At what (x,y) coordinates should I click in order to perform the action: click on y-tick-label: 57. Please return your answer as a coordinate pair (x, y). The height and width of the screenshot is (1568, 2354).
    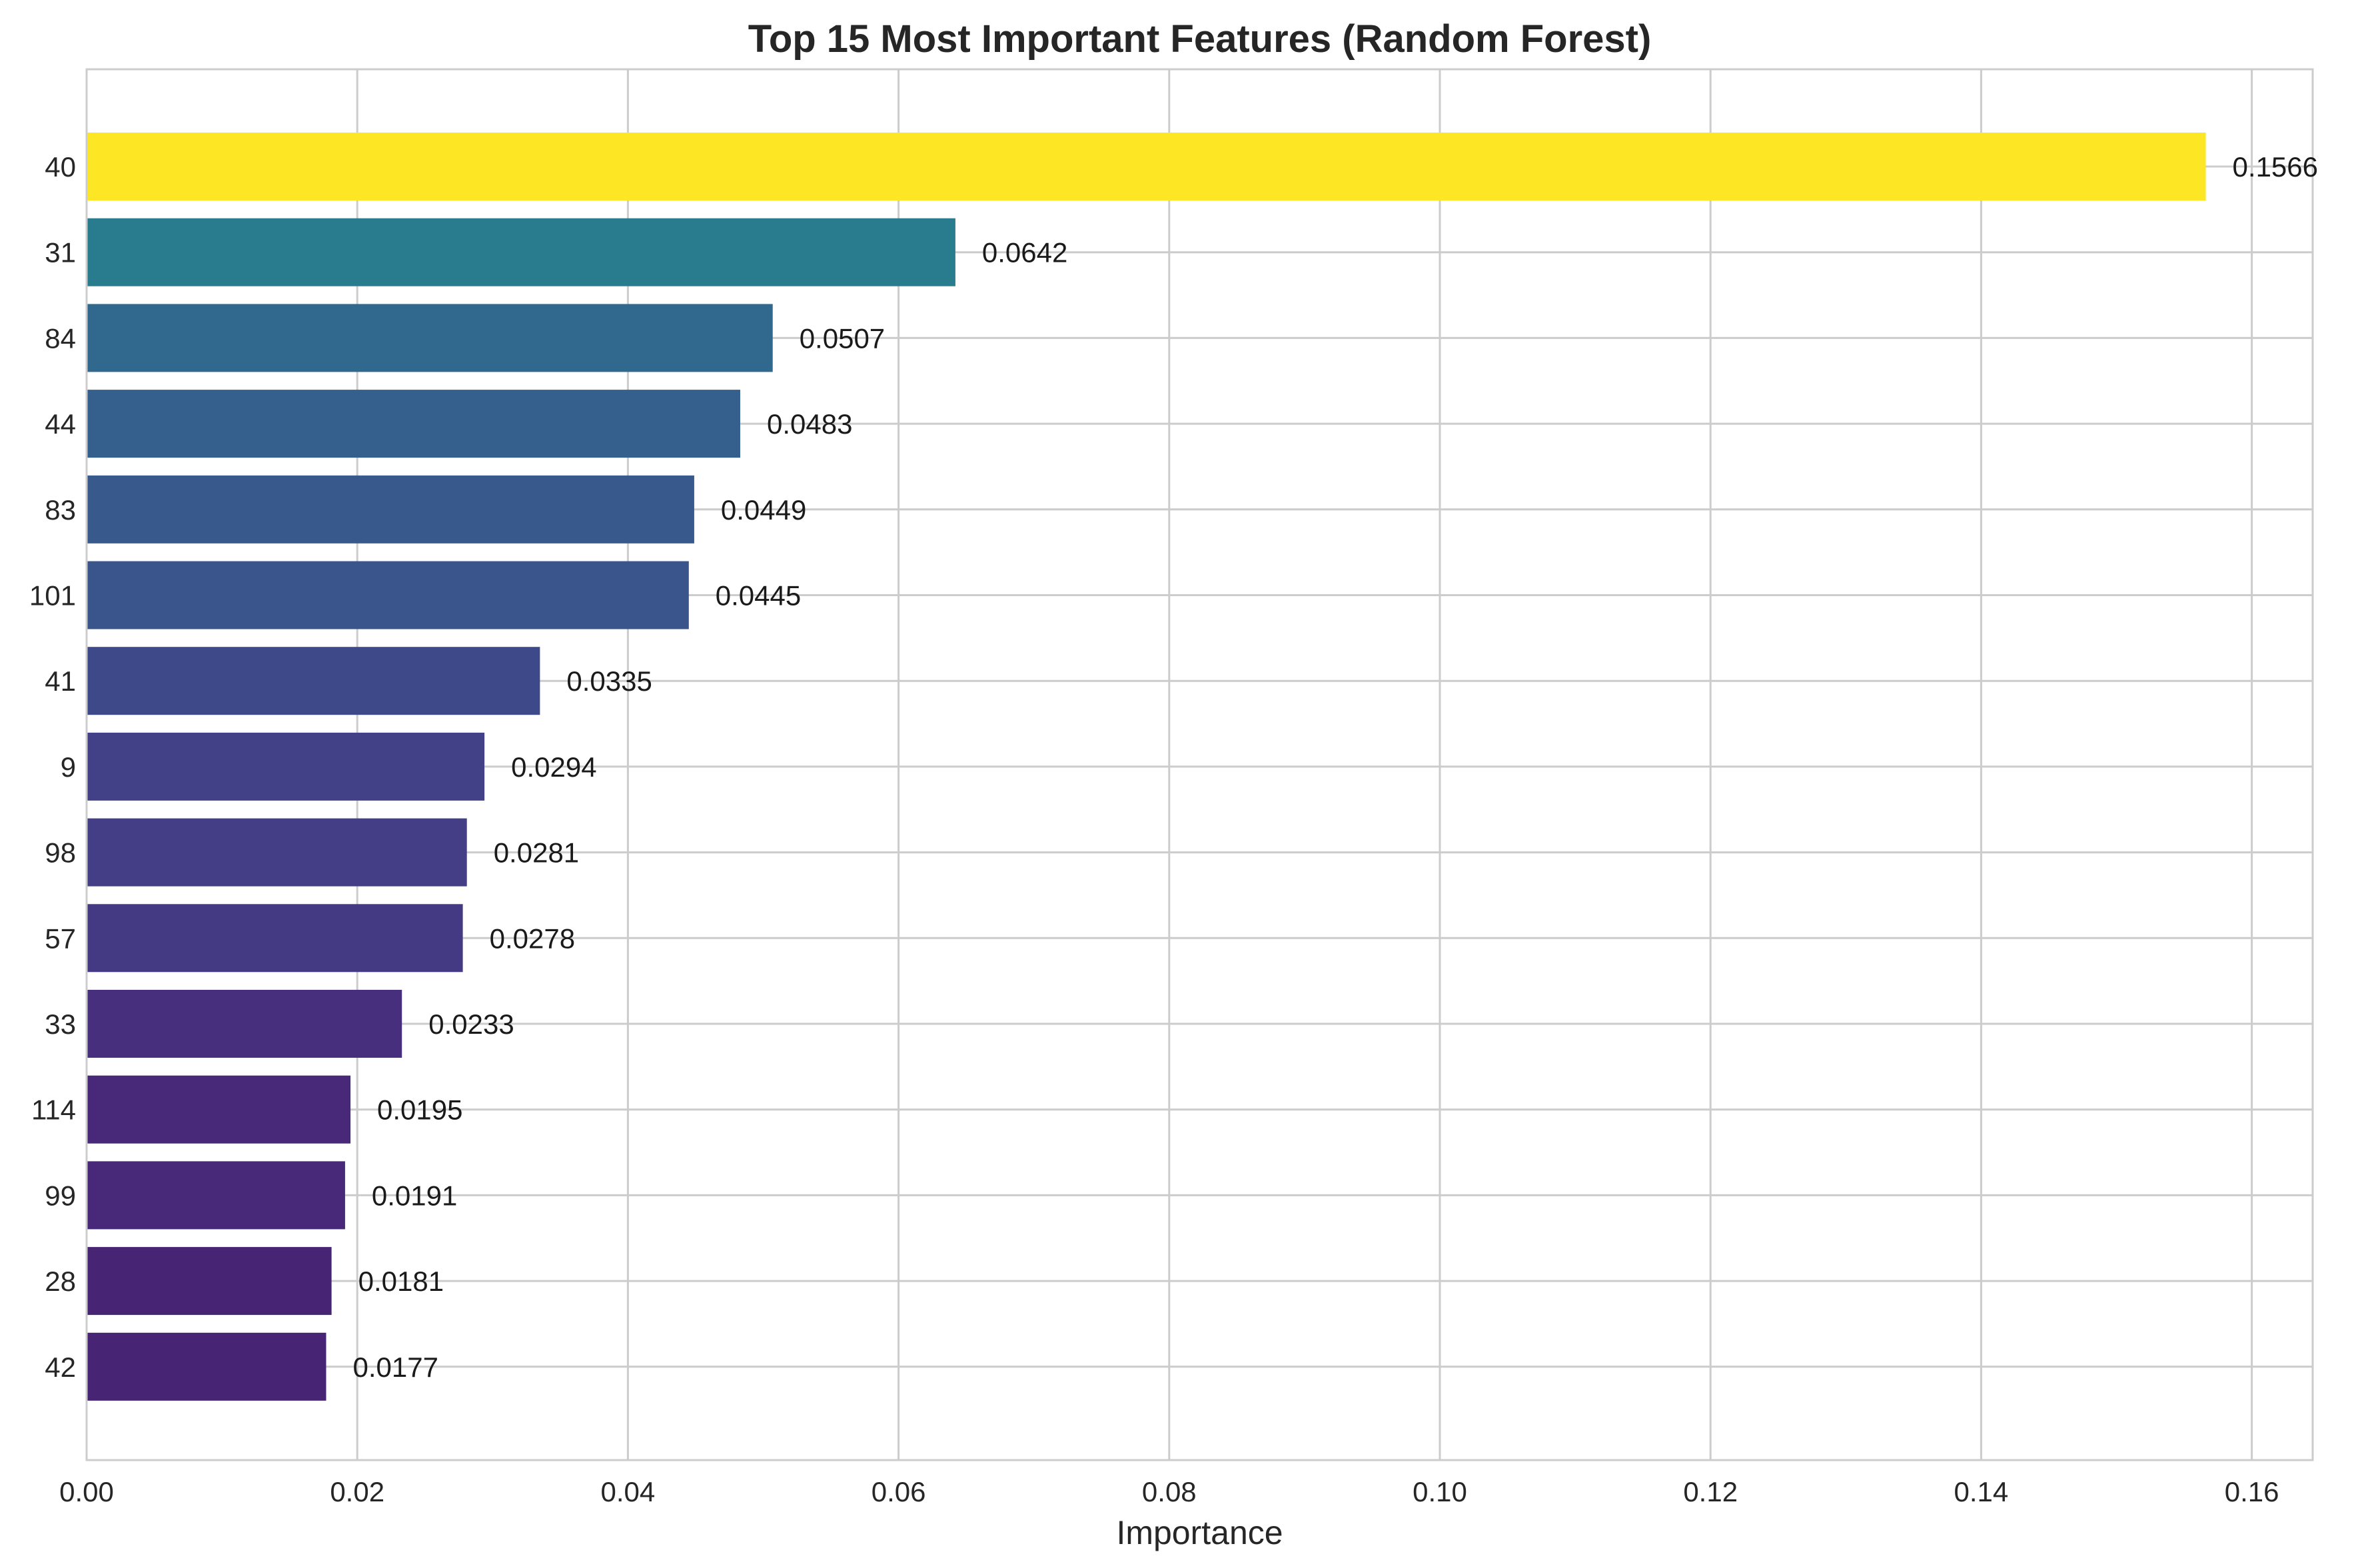
    Looking at the image, I should click on (61, 939).